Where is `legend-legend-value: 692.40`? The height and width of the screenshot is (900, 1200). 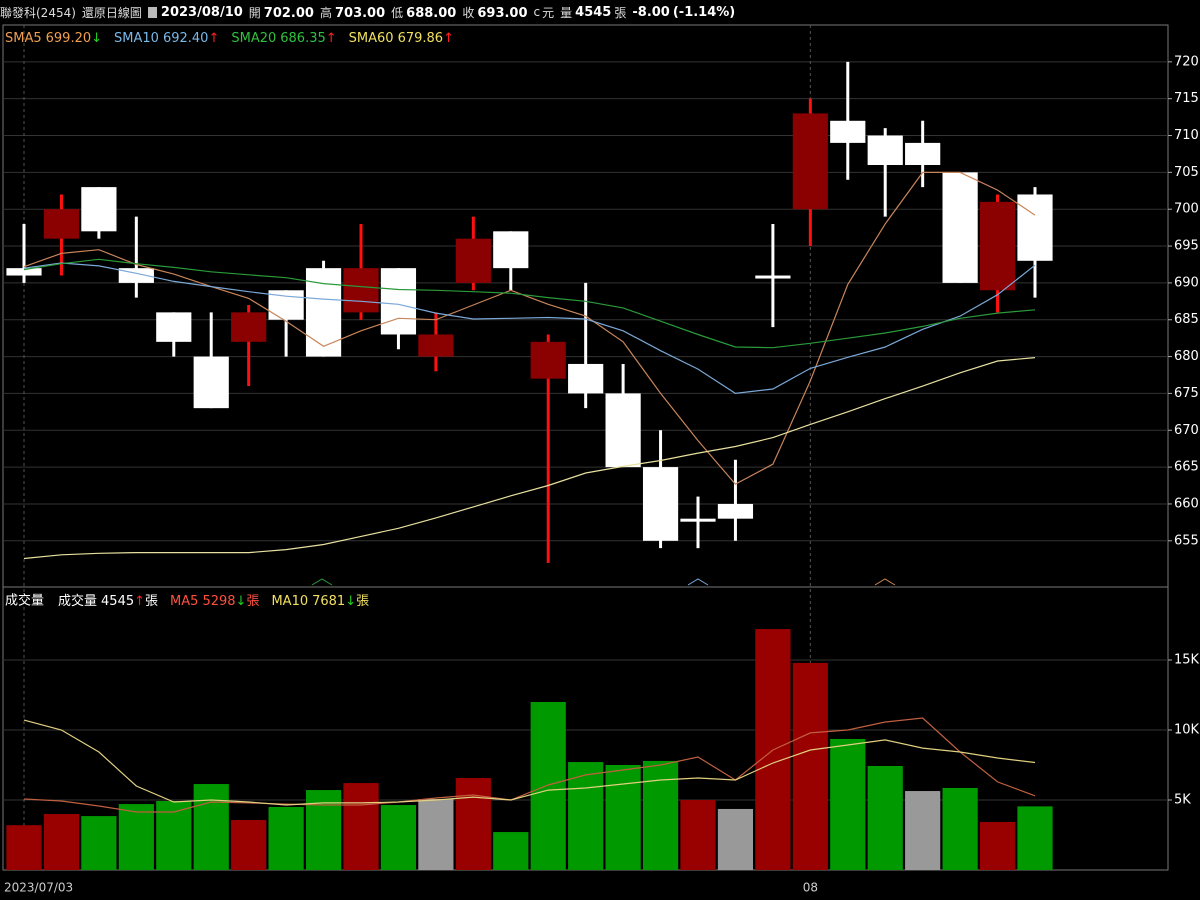 legend-legend-value: 692.40 is located at coordinates (186, 38).